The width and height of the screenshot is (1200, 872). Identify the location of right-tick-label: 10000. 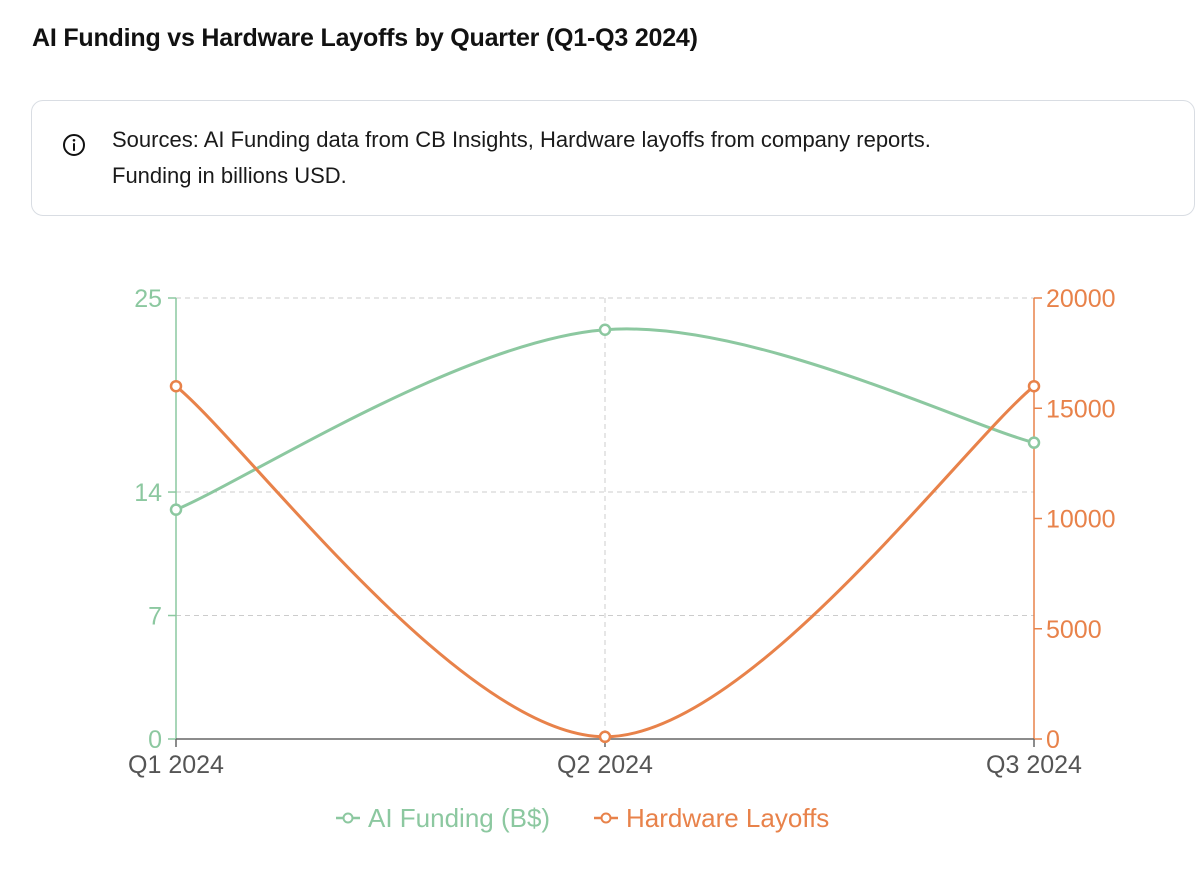
(1081, 520).